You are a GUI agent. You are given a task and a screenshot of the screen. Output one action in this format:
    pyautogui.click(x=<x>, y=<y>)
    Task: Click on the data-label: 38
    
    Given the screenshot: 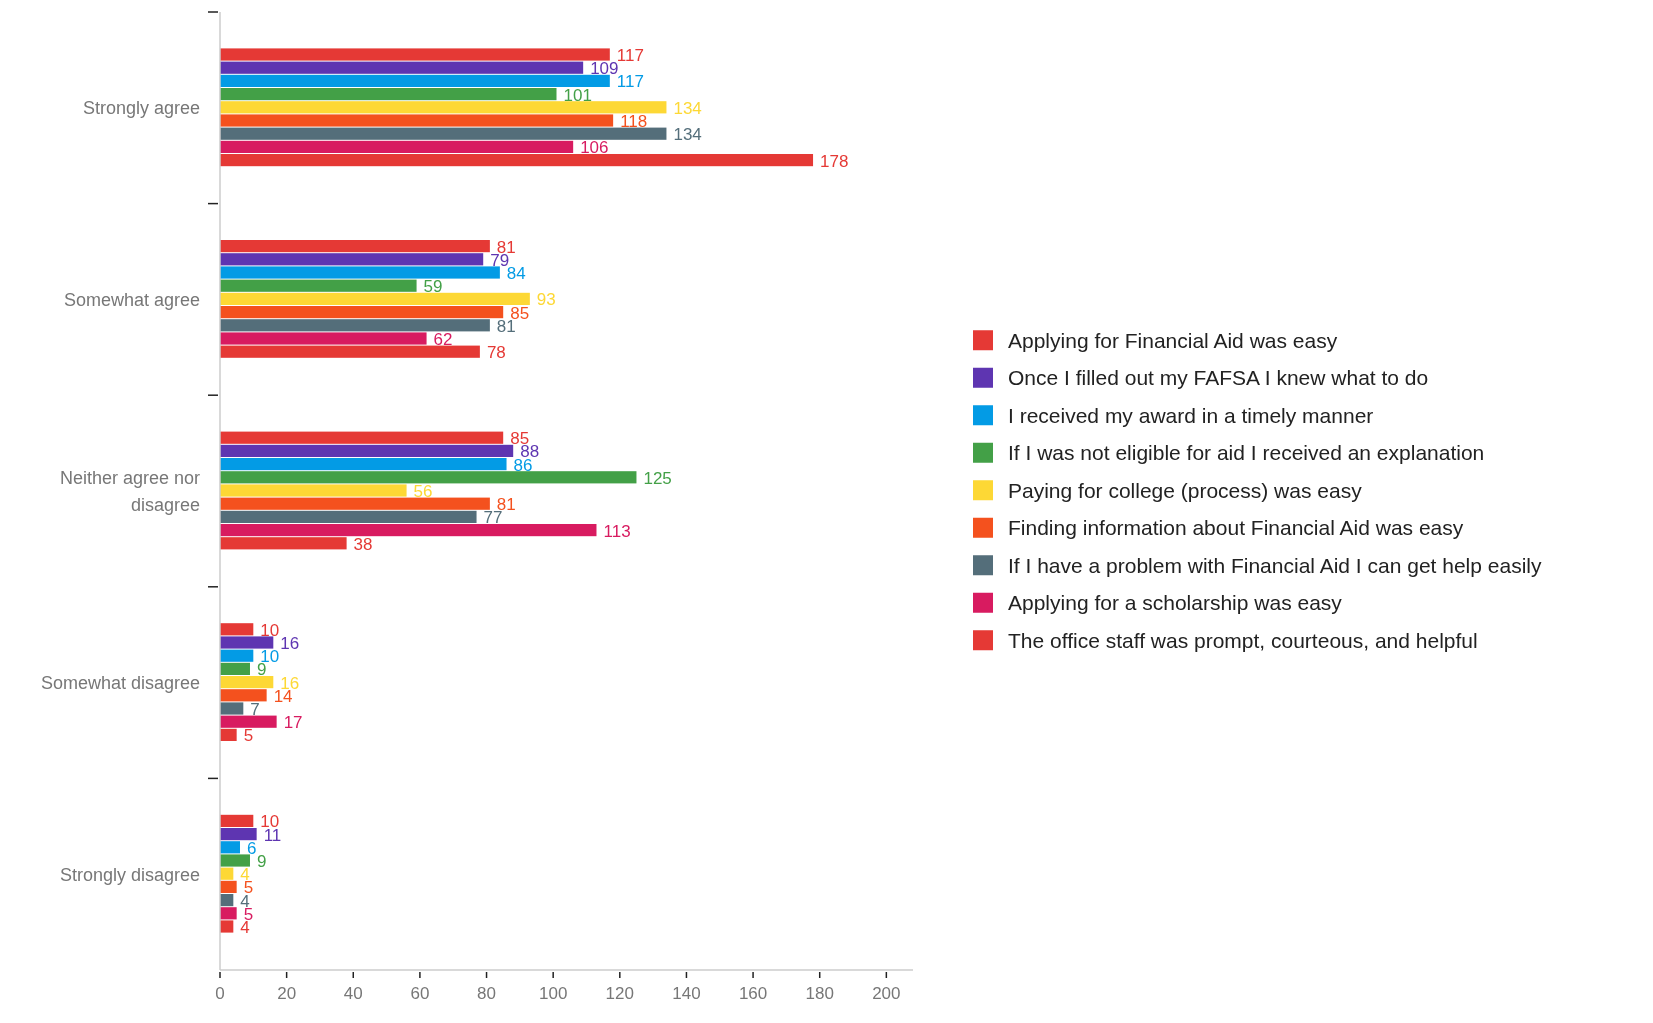 What is the action you would take?
    pyautogui.click(x=363, y=544)
    